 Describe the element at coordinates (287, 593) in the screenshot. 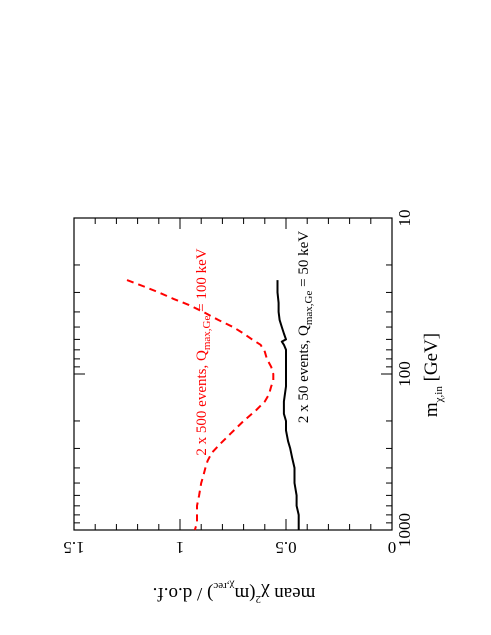

I see `y-axis-label-pre: mean χ` at that location.